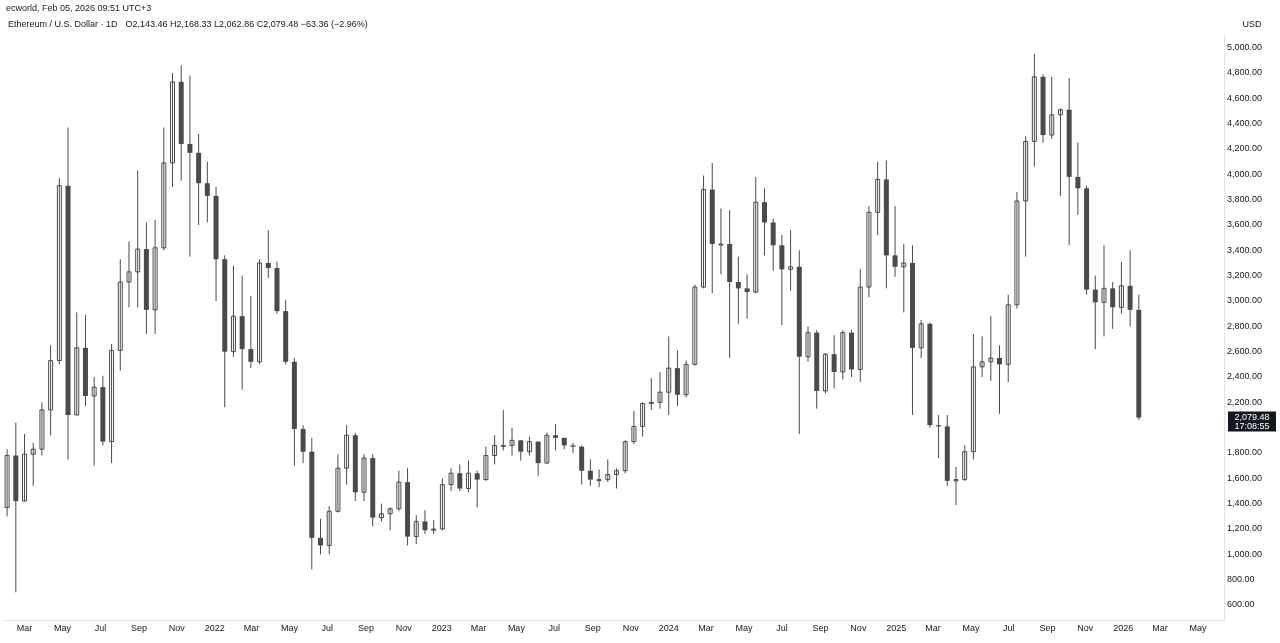 The width and height of the screenshot is (1280, 643). I want to click on y-tick-label: 2,800.00, so click(1245, 325).